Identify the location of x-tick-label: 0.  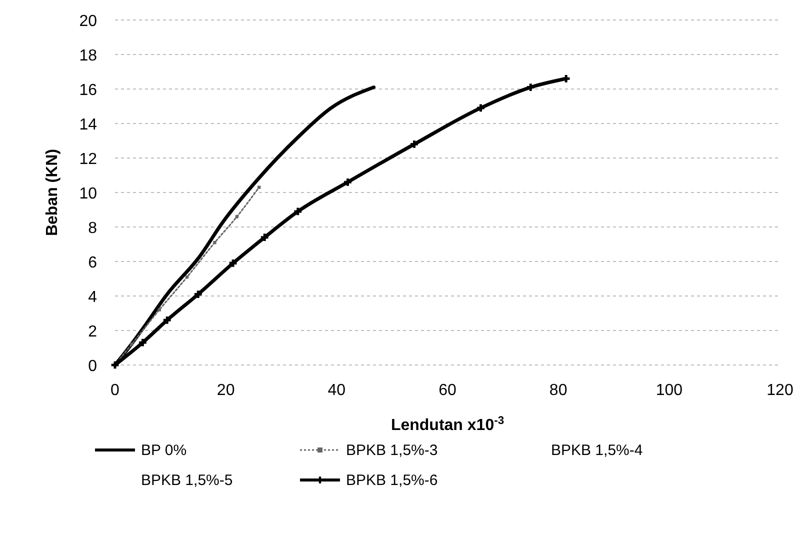
(115, 390).